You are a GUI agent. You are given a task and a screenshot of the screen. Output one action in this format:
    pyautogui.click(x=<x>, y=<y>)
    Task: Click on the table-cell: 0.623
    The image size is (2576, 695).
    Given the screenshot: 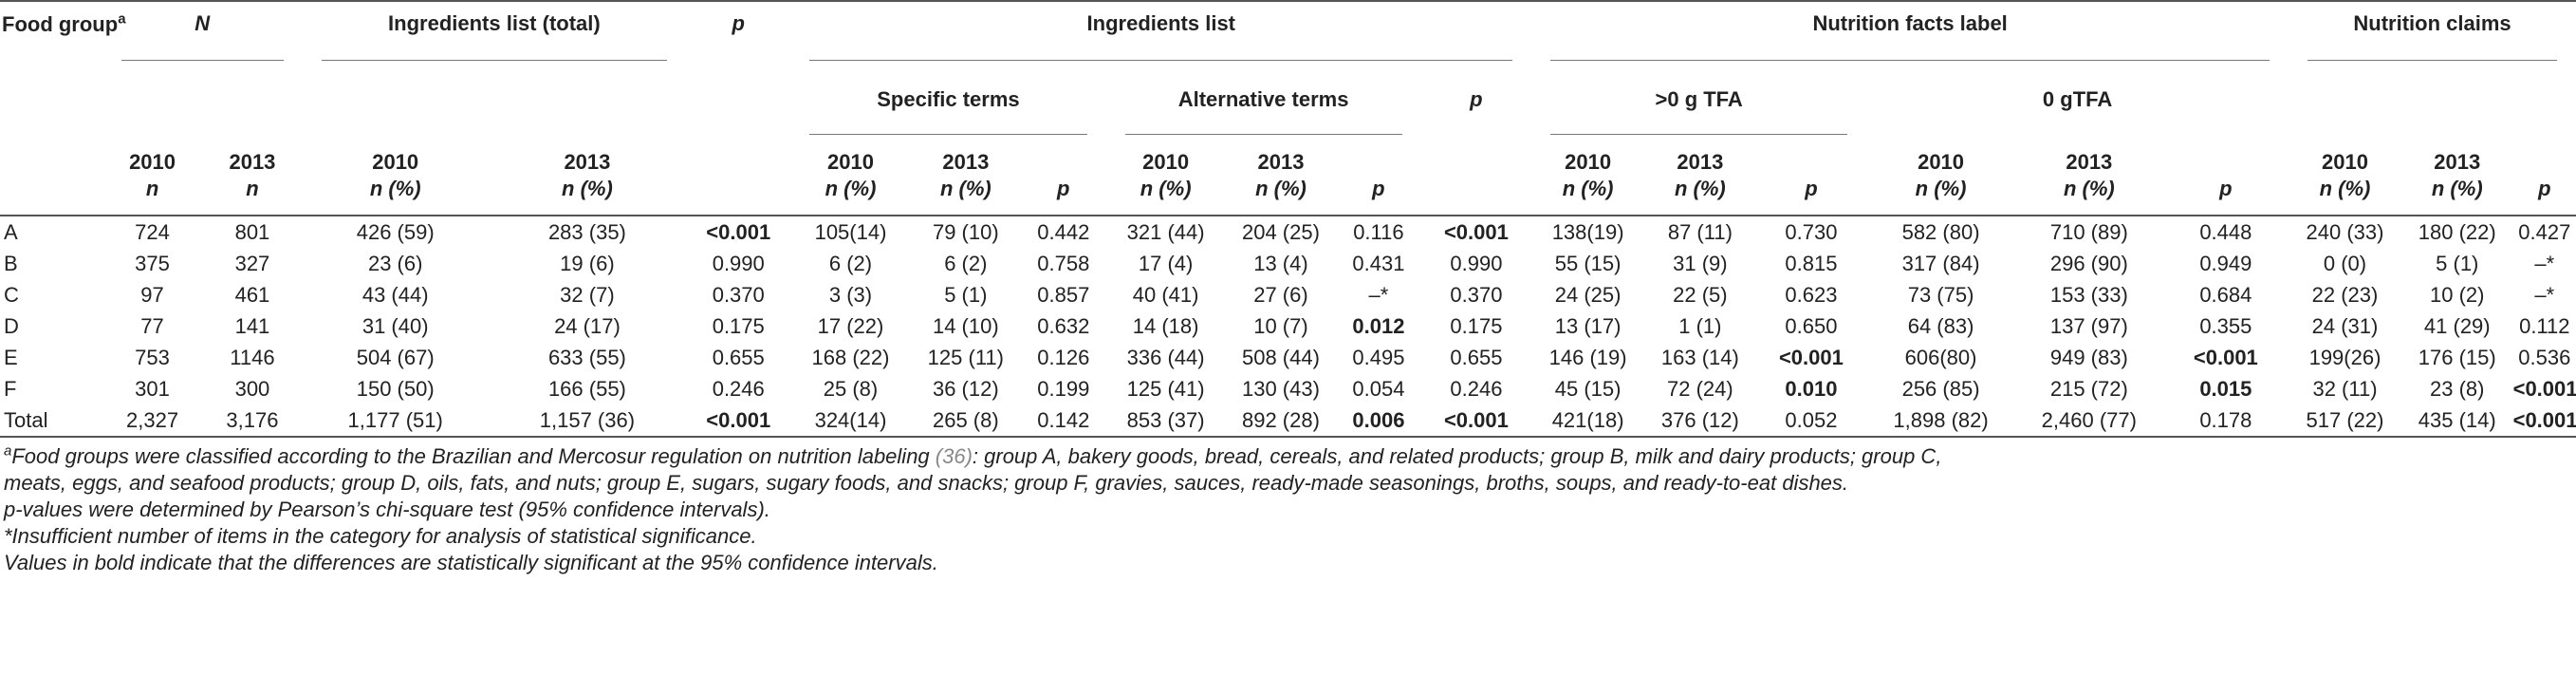 What is the action you would take?
    pyautogui.click(x=1811, y=294)
    